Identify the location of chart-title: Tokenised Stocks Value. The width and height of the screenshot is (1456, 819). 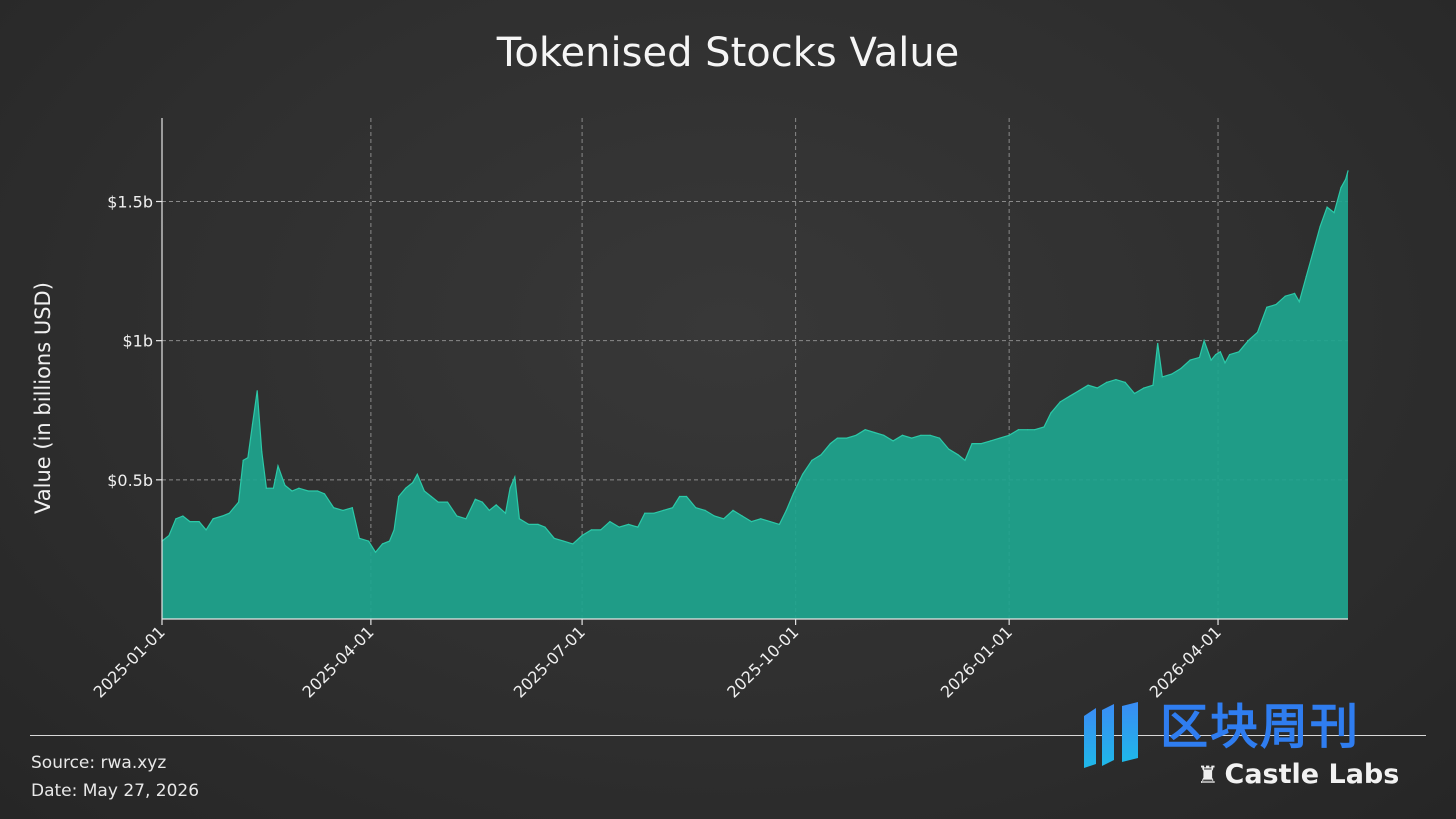
(728, 53).